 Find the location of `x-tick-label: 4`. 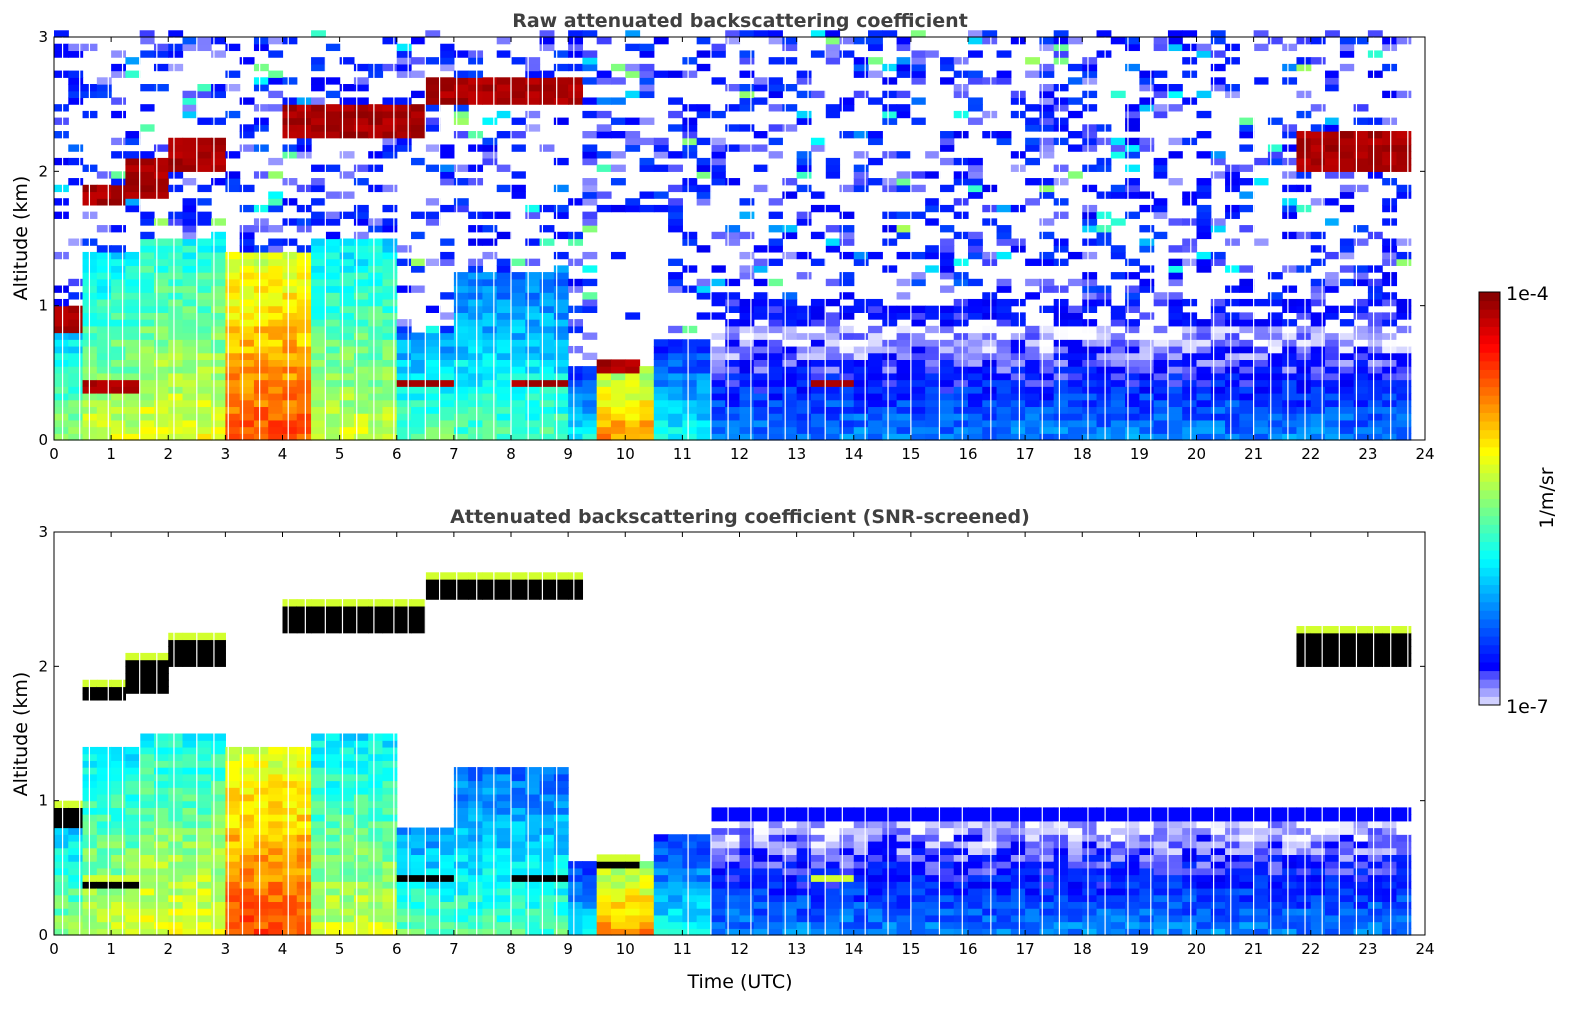

x-tick-label: 4 is located at coordinates (283, 454).